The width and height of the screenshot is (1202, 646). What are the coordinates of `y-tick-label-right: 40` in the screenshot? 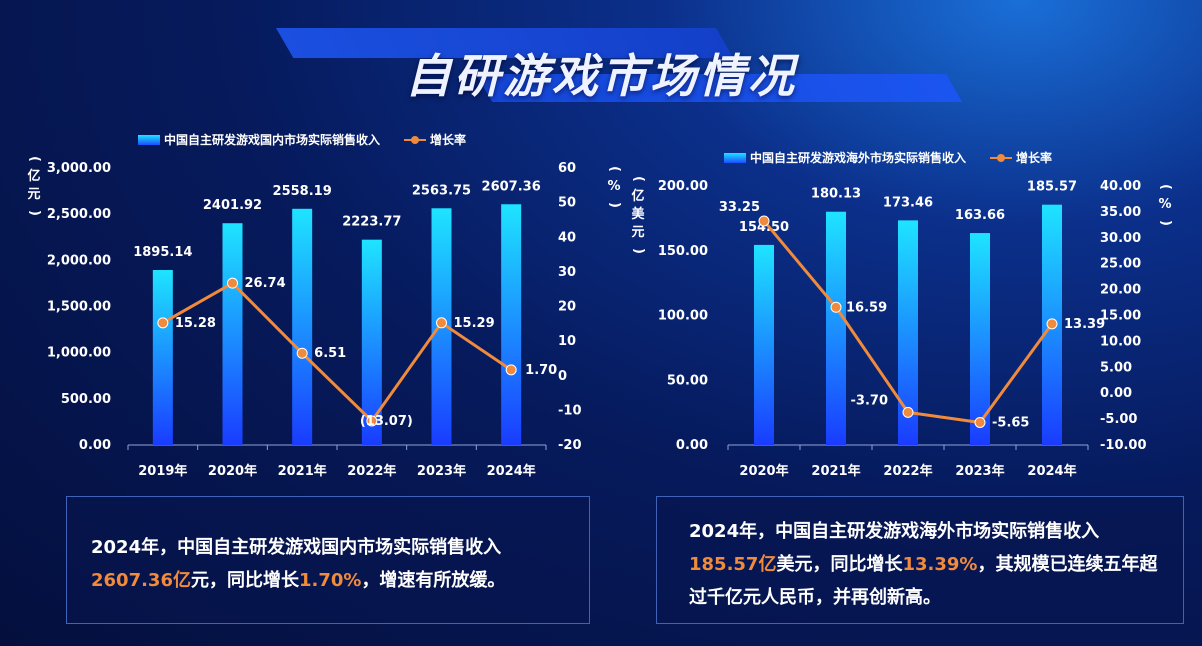 It's located at (567, 237).